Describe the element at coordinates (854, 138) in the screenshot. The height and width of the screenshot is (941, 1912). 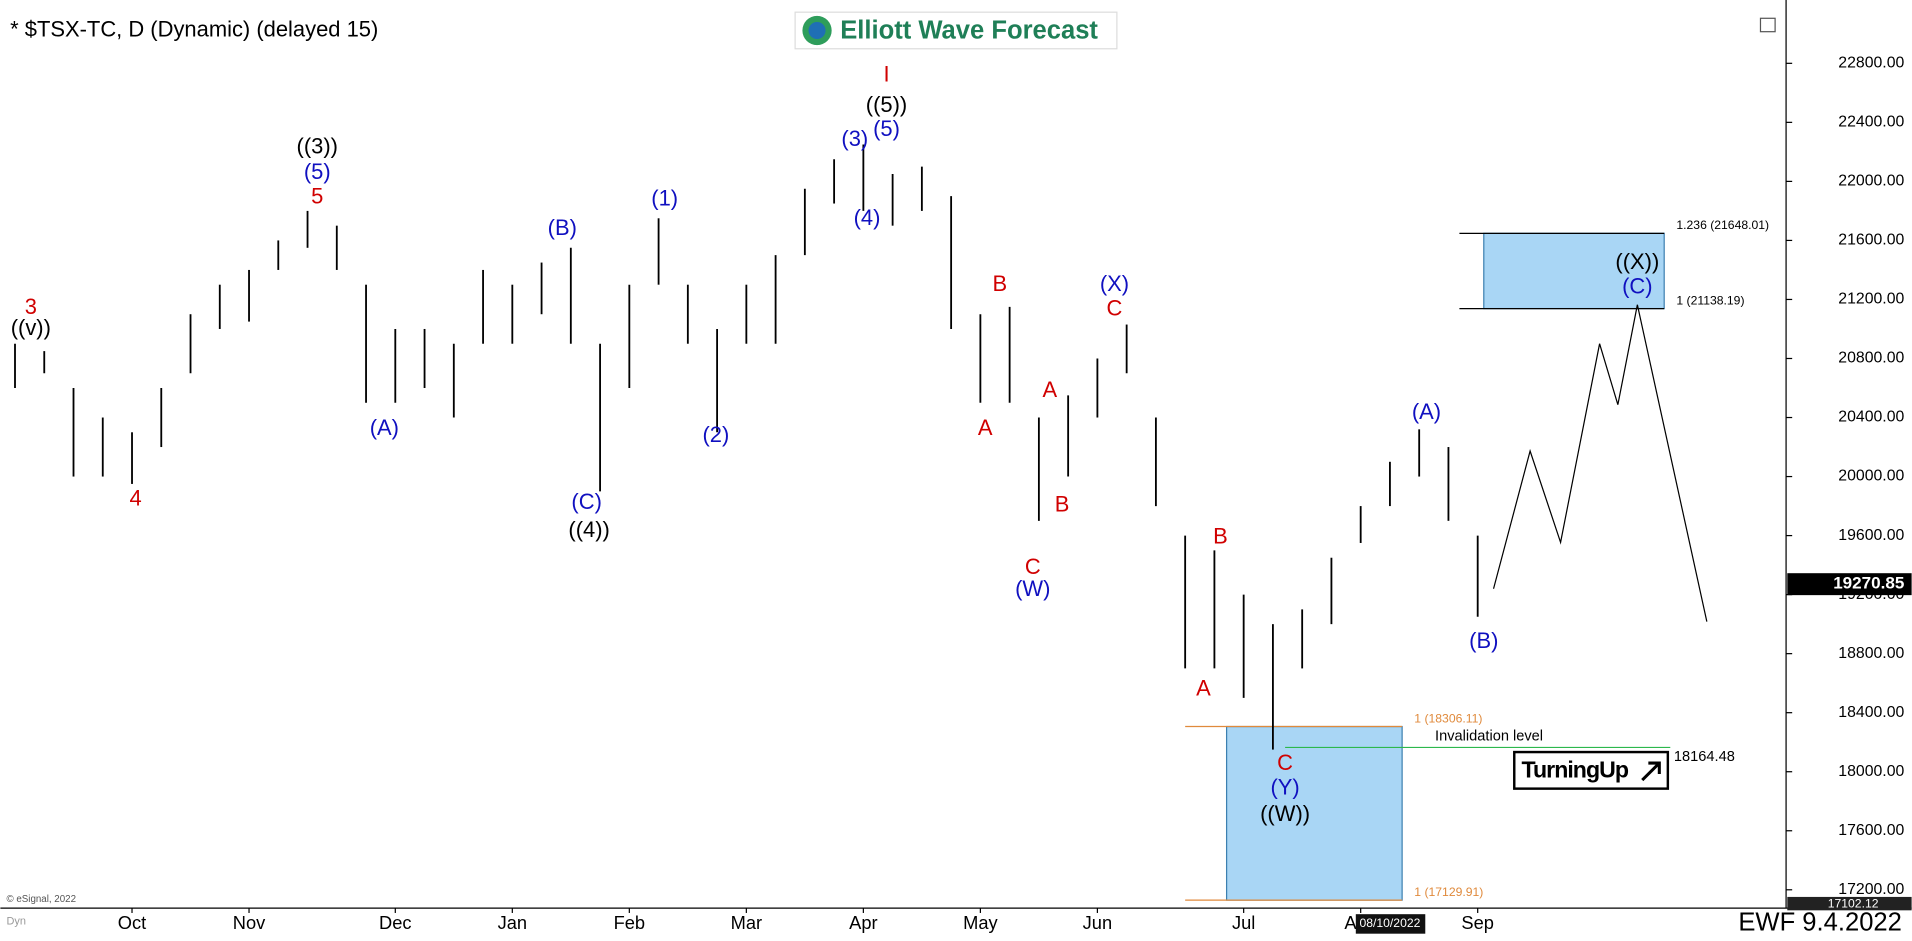
I see `wave-label: (3)` at that location.